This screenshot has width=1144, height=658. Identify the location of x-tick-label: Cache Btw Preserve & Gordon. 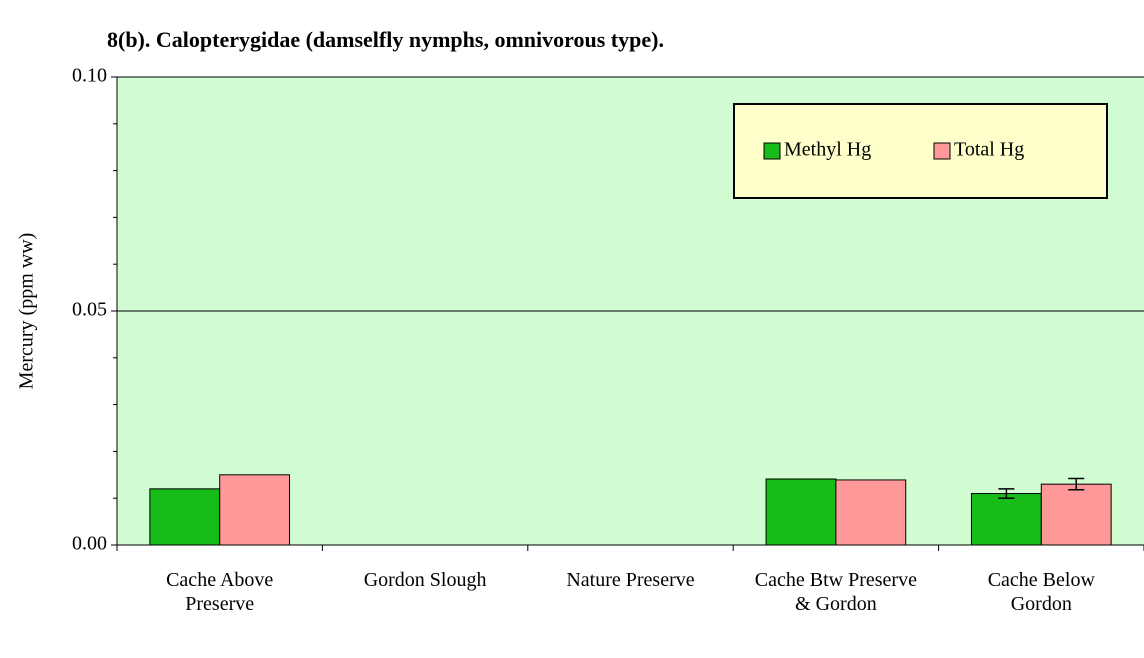
(835, 592).